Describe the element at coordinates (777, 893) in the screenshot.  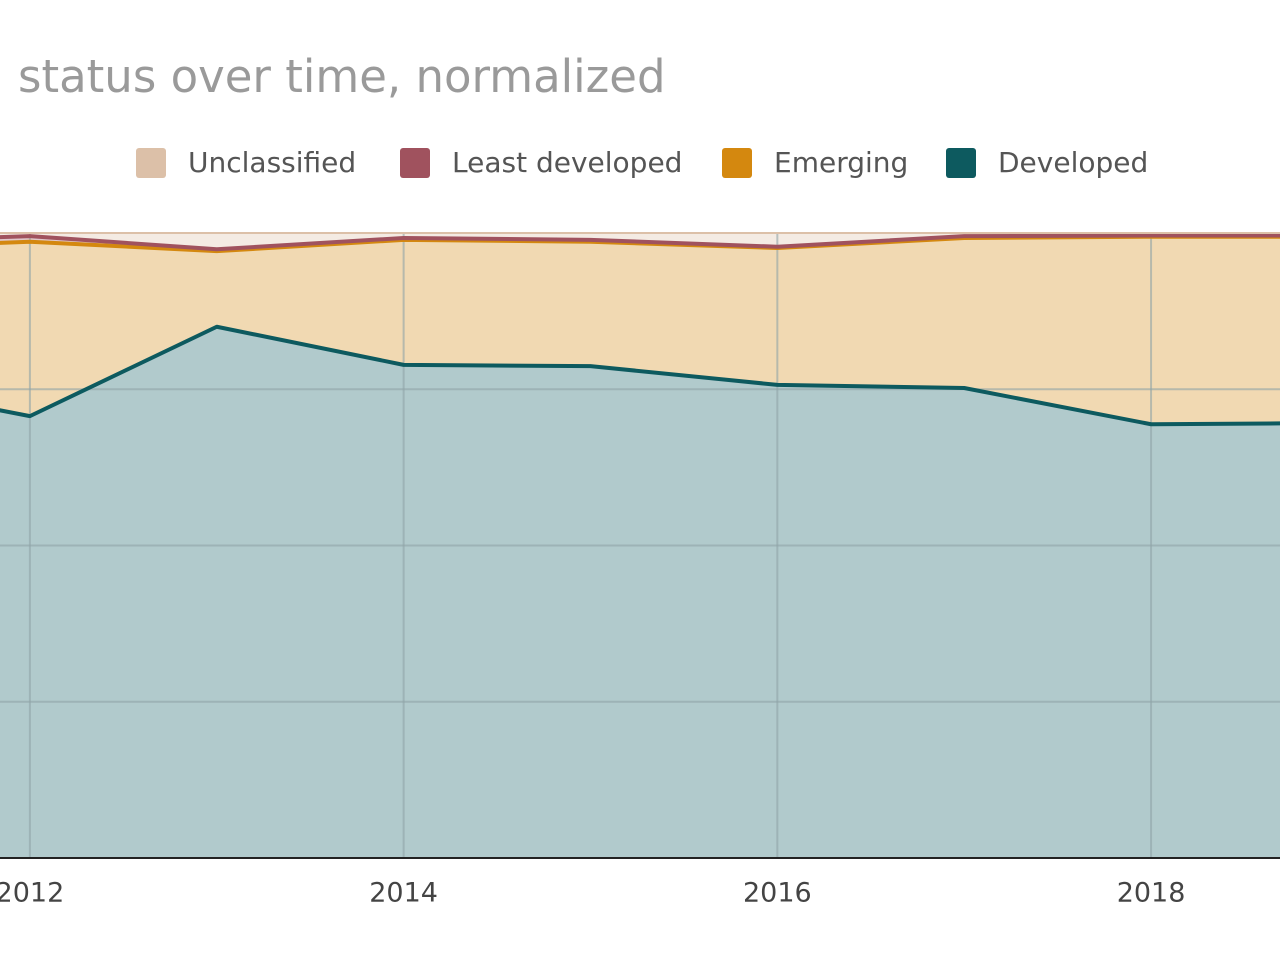
I see `x-tick-label: 2016` at that location.